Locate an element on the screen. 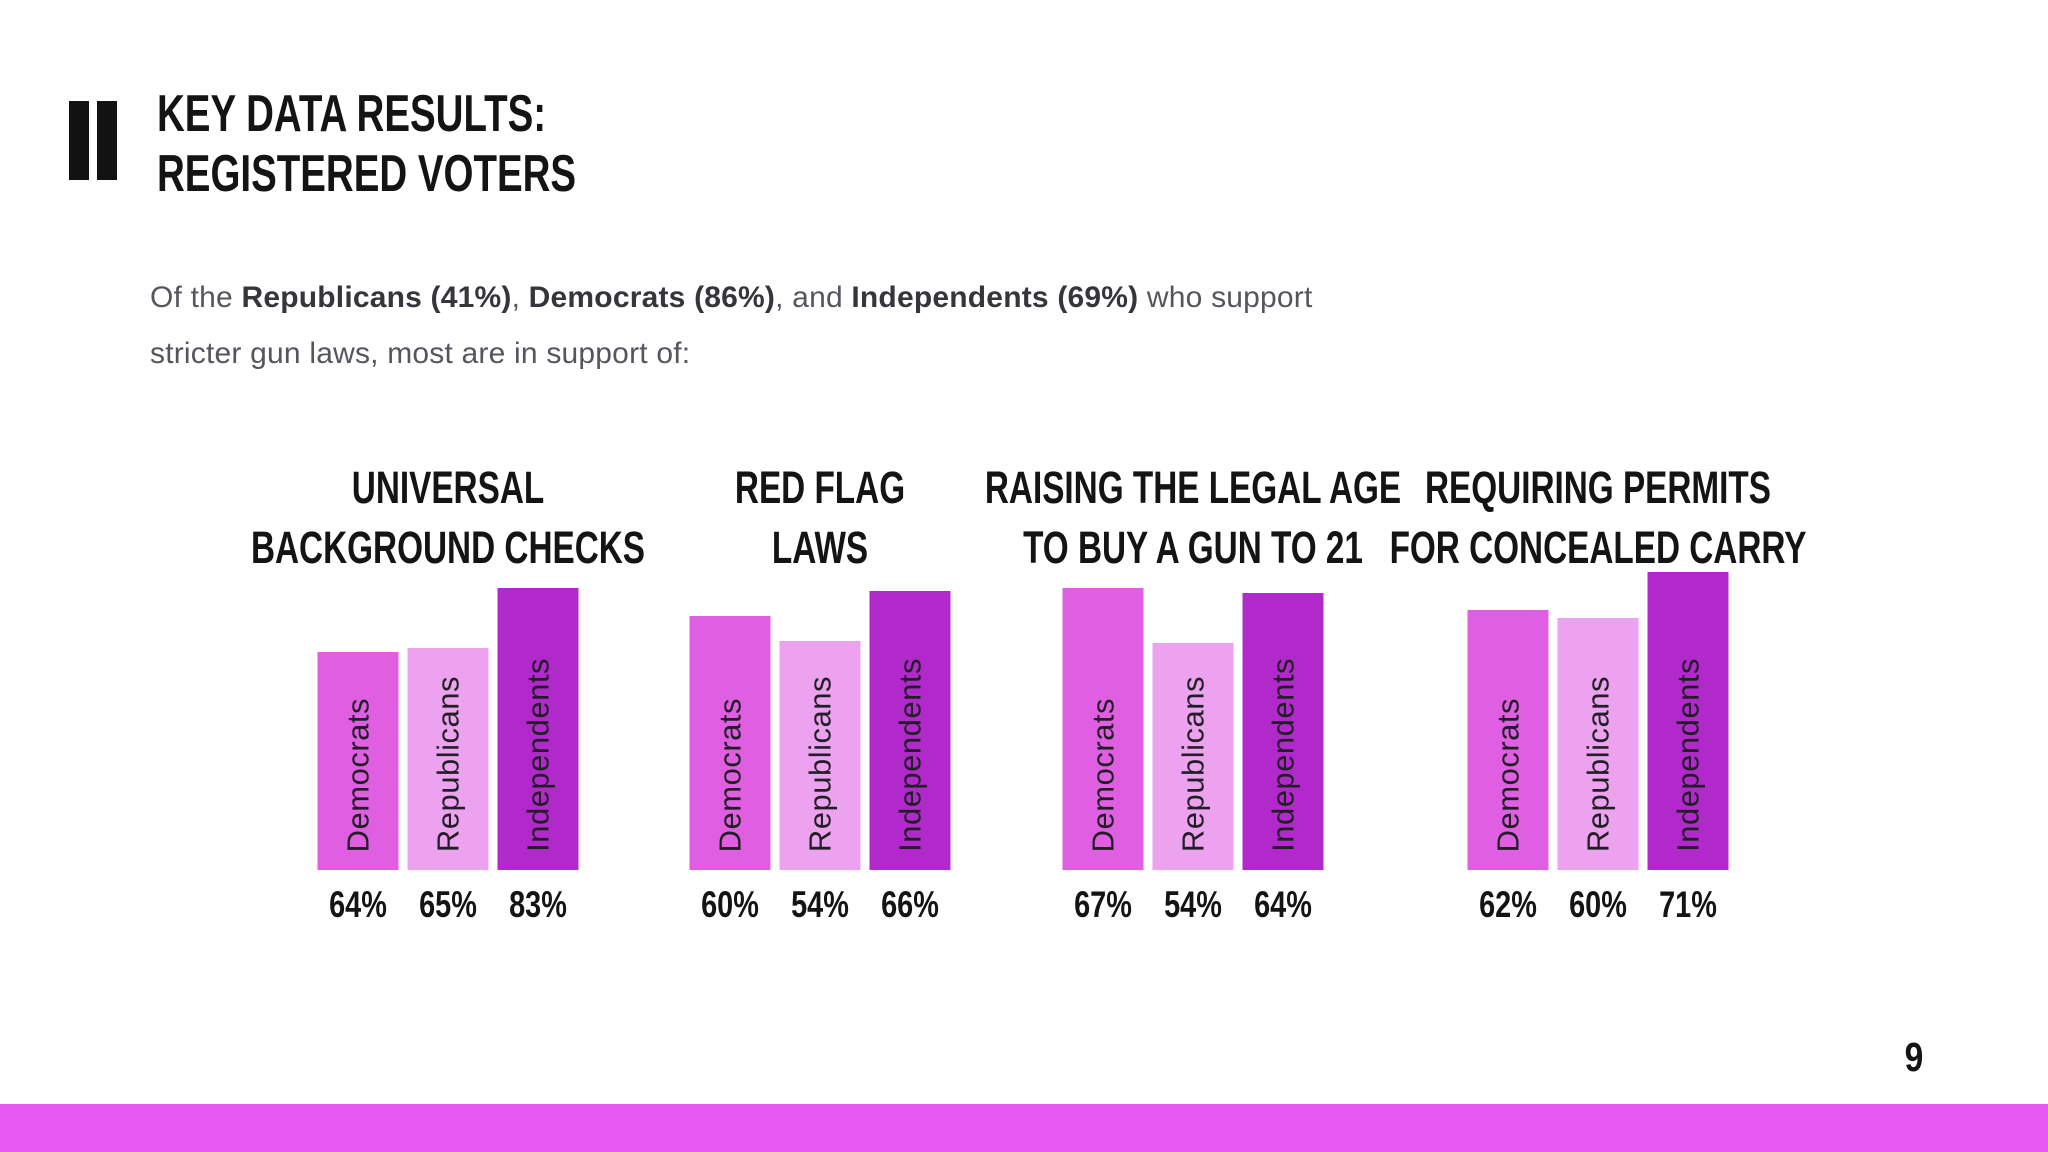  chart-title-line: REQUIRING PERMITS is located at coordinates (1598, 487).